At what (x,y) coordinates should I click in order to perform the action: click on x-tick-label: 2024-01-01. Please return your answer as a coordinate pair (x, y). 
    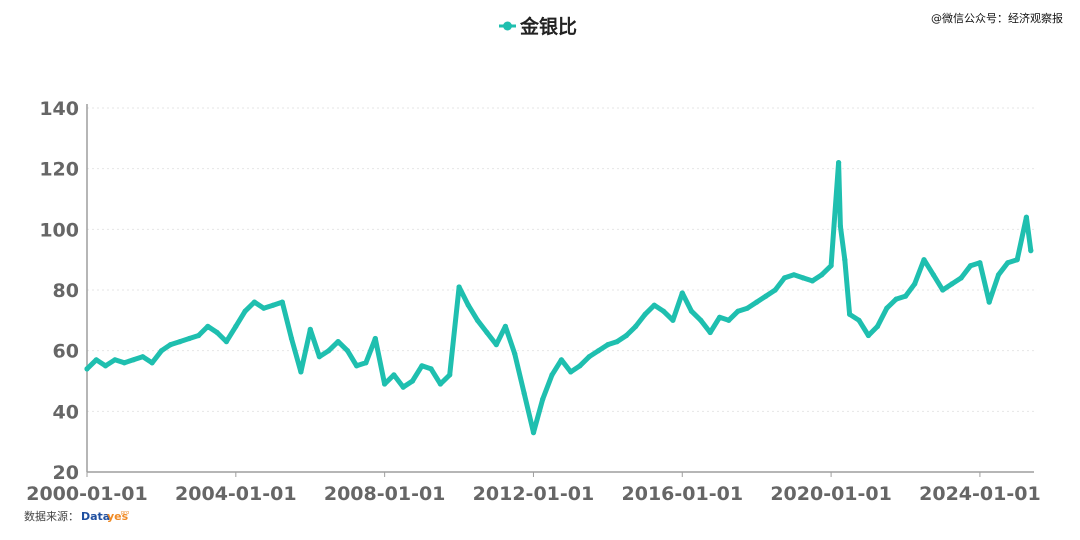
    Looking at the image, I should click on (980, 494).